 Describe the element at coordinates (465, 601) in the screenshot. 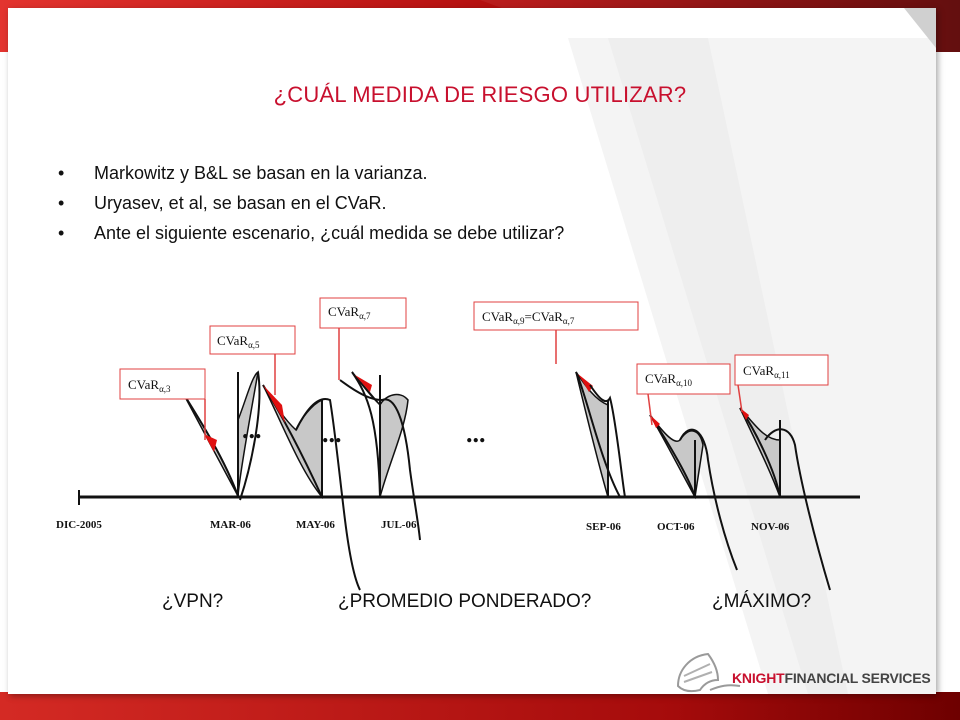

I see `question-weighted-average: ¿PROMEDIO PONDERADO?` at that location.